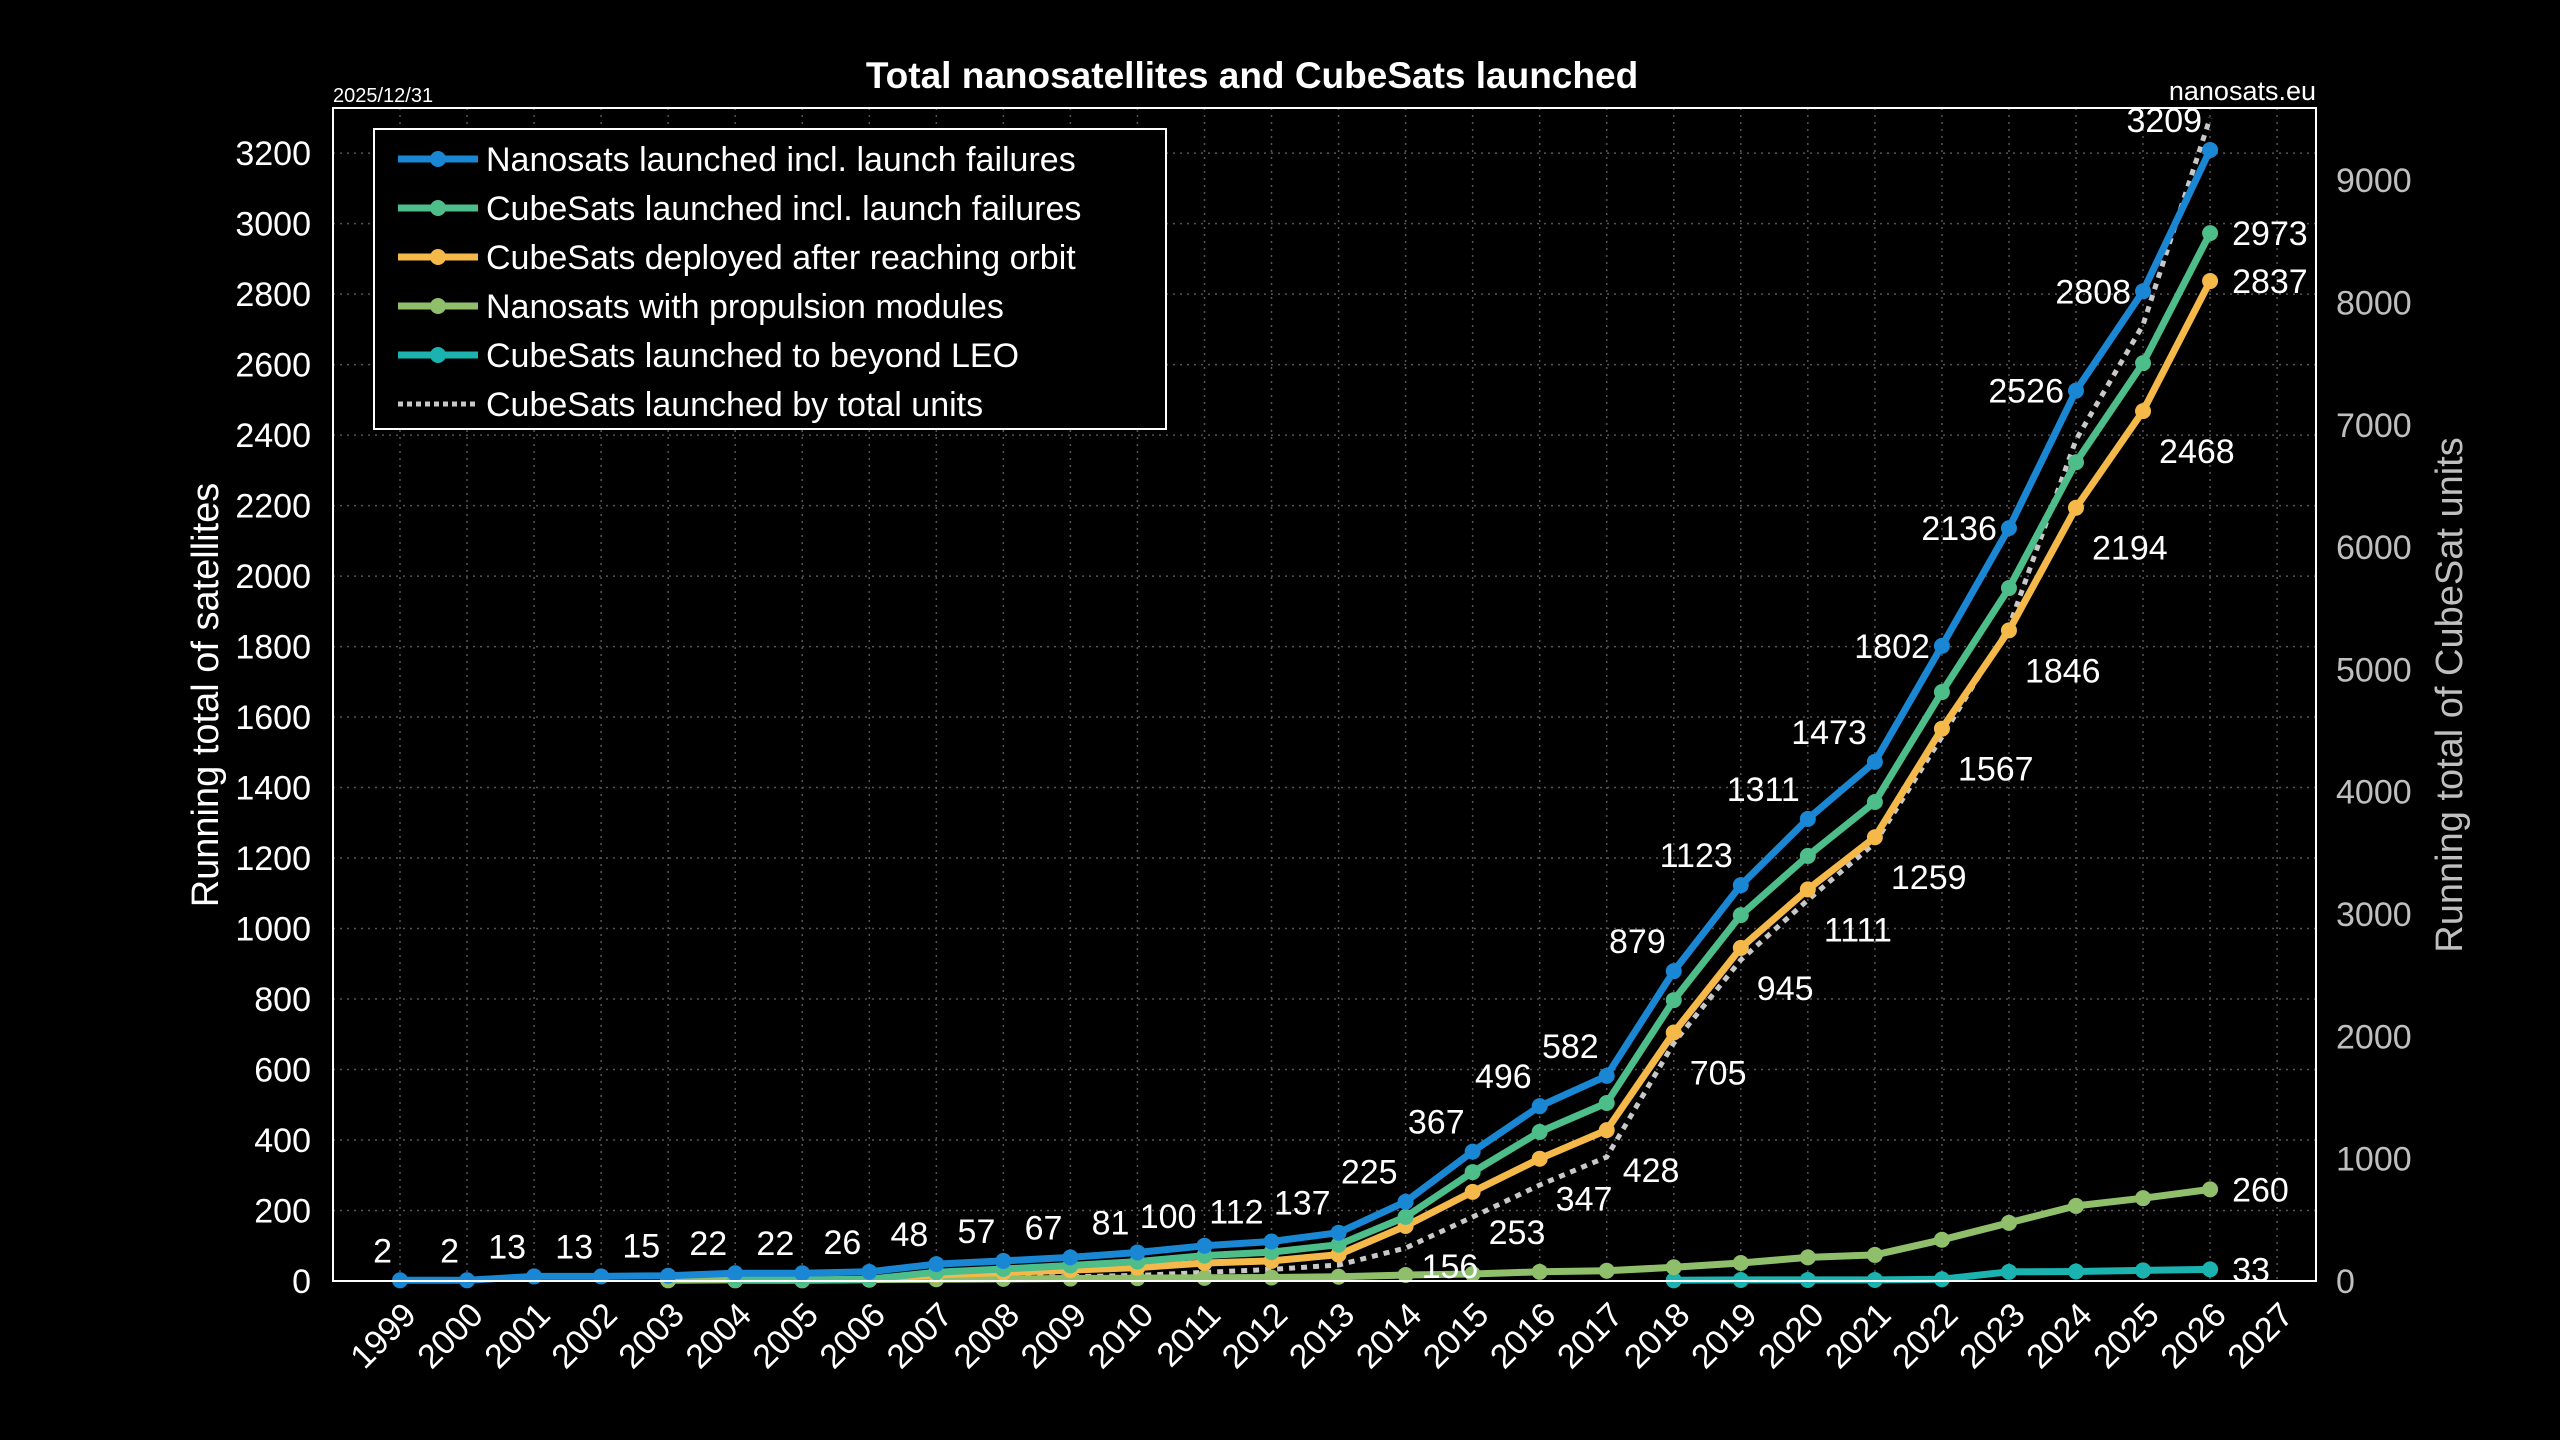 The height and width of the screenshot is (1440, 2560). What do you see at coordinates (770, 279) in the screenshot?
I see `legend-box` at bounding box center [770, 279].